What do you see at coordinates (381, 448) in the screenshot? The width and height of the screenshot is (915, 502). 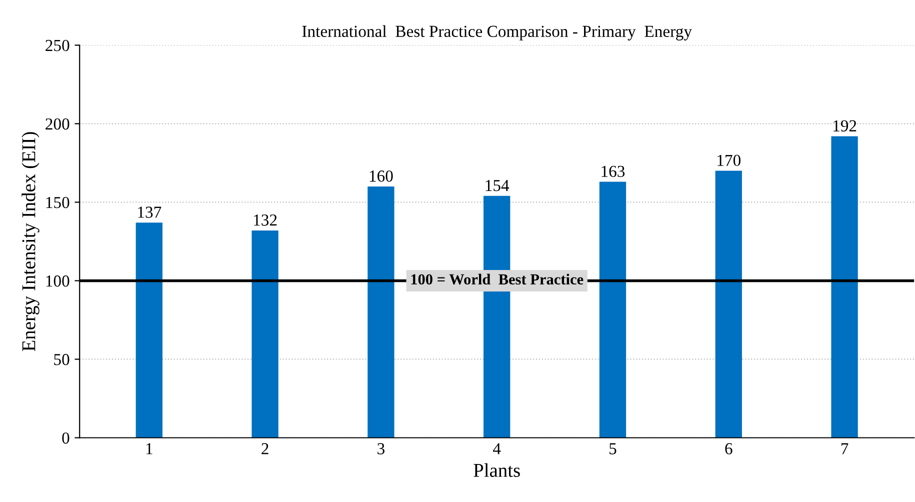 I see `x-tick-label: 3` at bounding box center [381, 448].